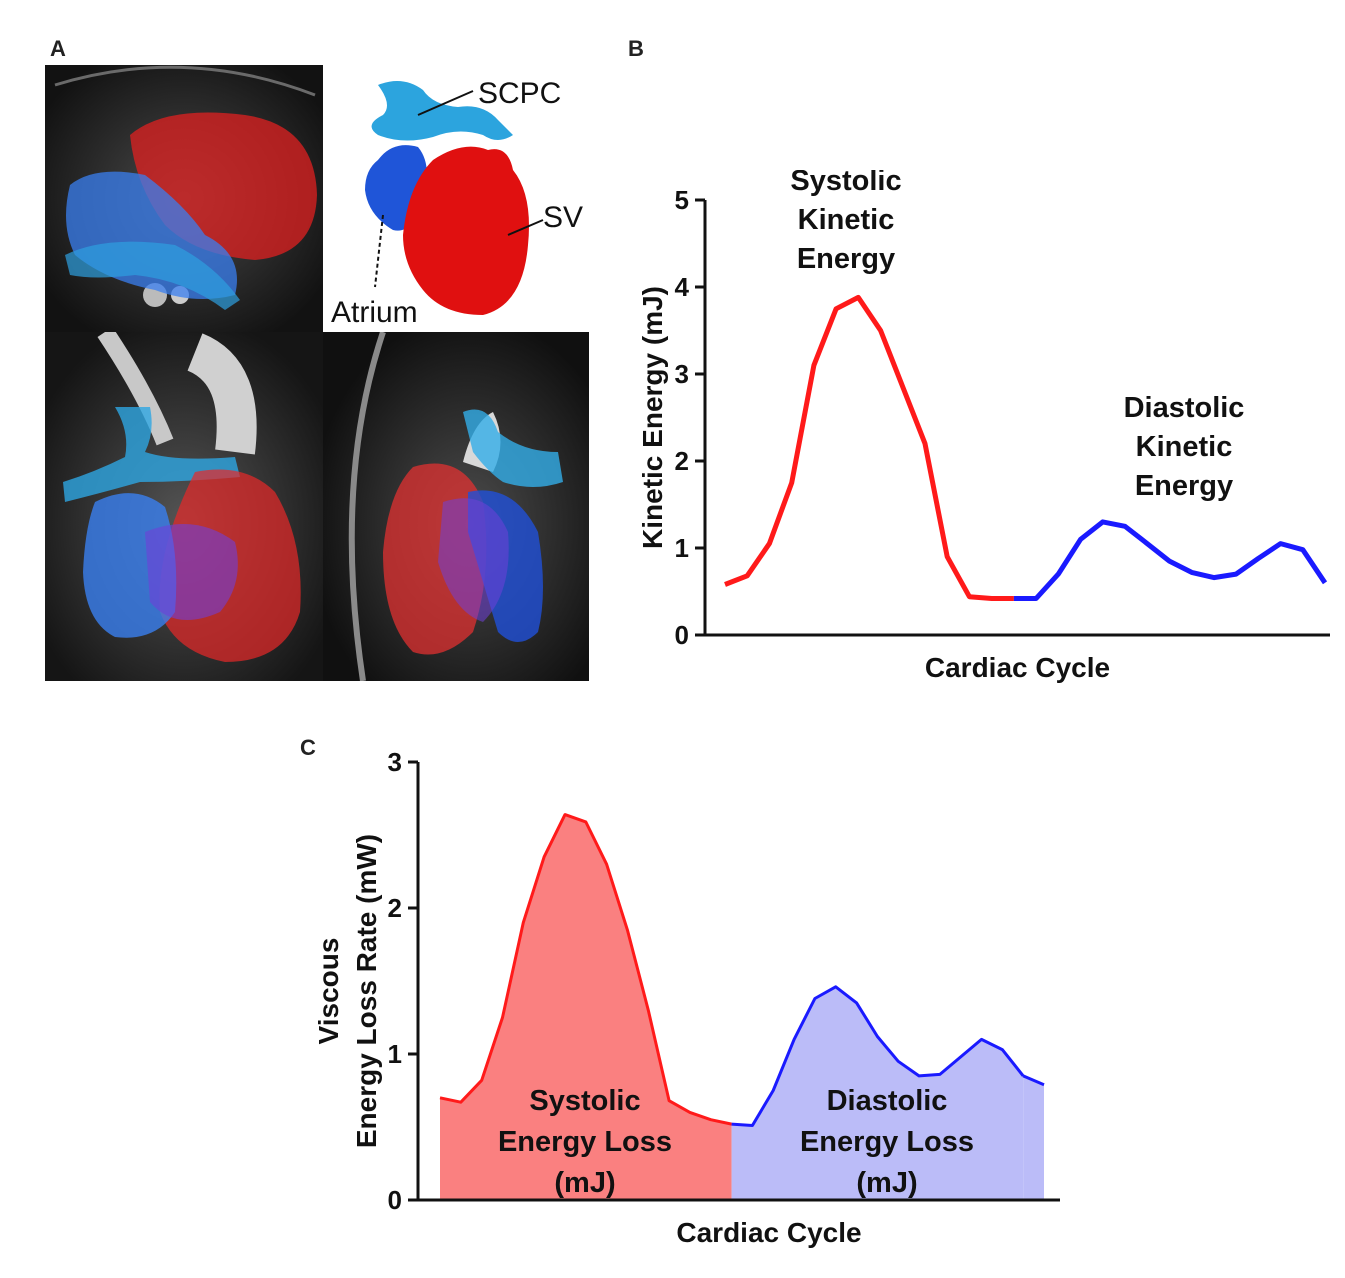 The height and width of the screenshot is (1278, 1345). Describe the element at coordinates (886, 1183) in the screenshot. I see `annotation-diastolic: (mJ)` at that location.